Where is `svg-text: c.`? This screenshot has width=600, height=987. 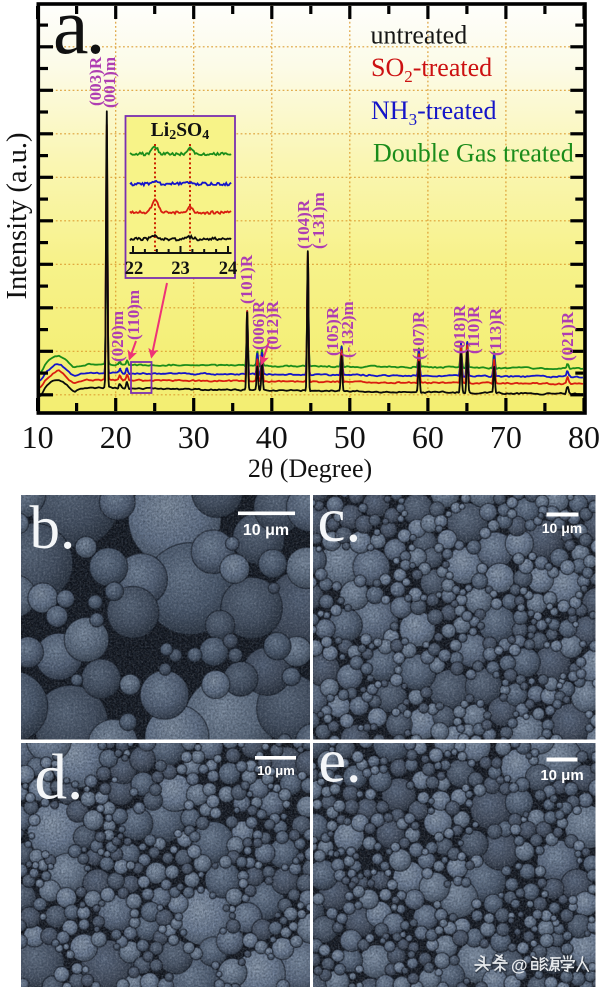 svg-text: c. is located at coordinates (340, 525).